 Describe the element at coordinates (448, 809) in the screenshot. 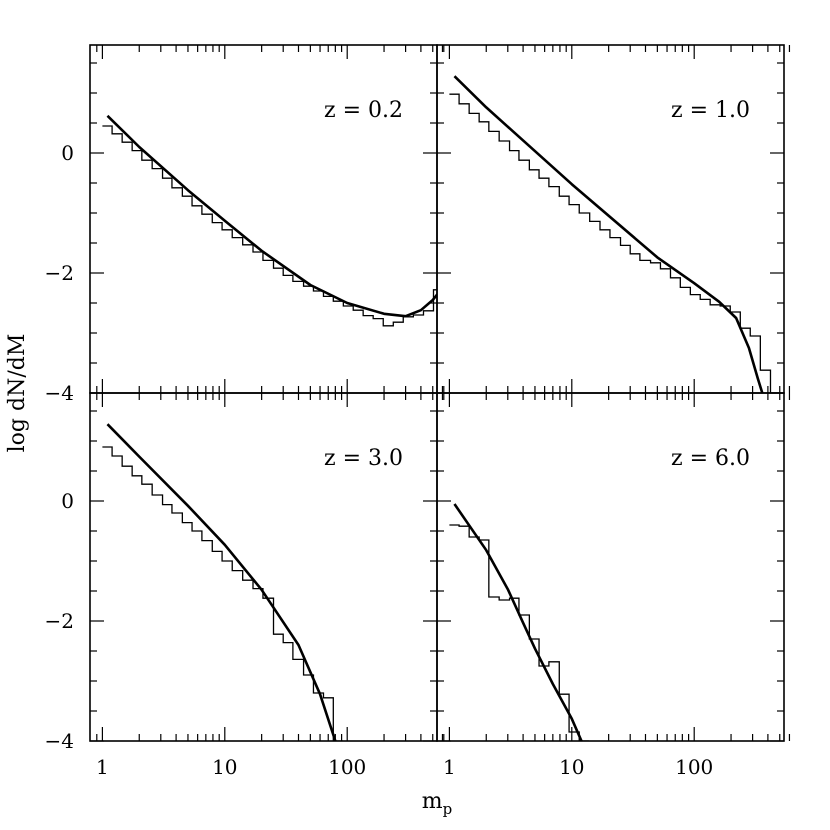

I see `x-axis-label-subscript: p` at that location.